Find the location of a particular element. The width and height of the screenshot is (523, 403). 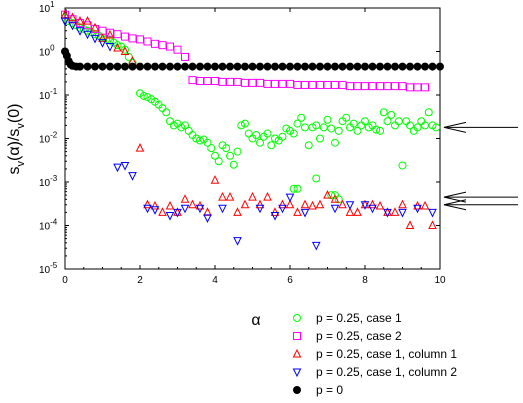

legend-entry: p = 0 is located at coordinates (318, 390).